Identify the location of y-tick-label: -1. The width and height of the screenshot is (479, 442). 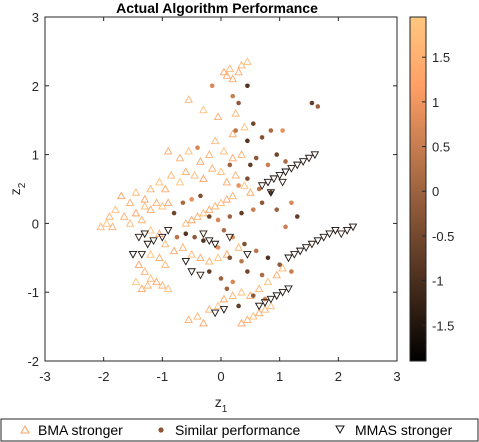
(33, 292).